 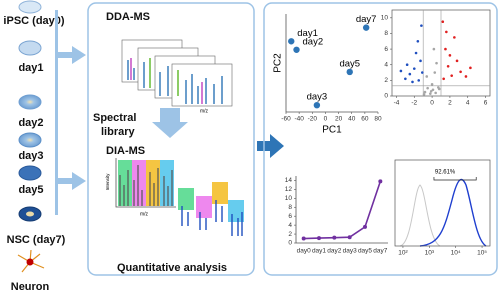 What do you see at coordinates (56, 112) in the screenshot?
I see `bracket` at bounding box center [56, 112].